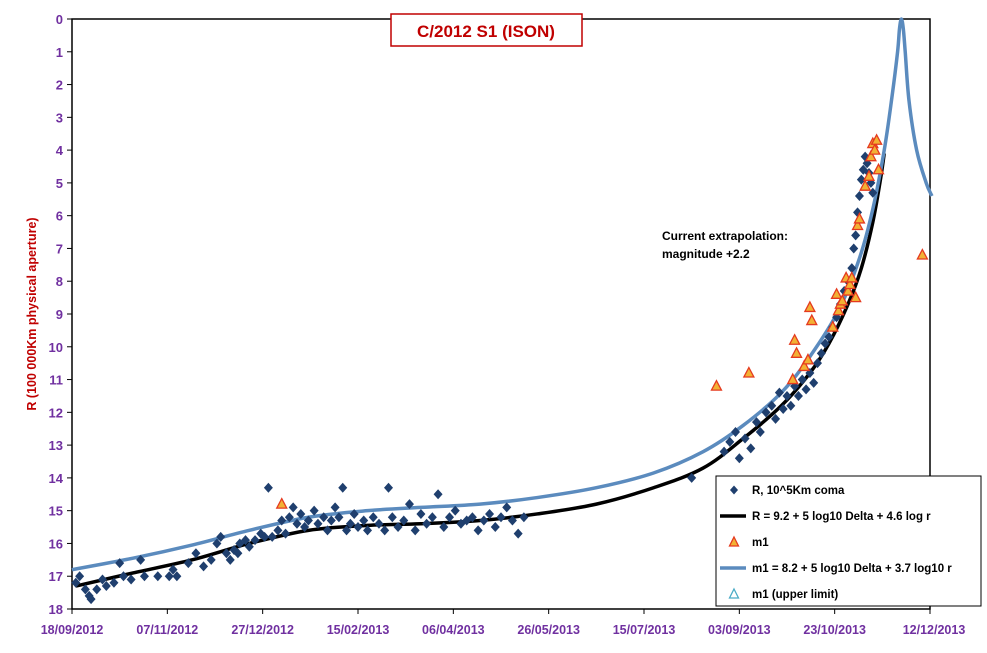 The height and width of the screenshot is (653, 987). I want to click on y-tick-label: 3, so click(59, 117).